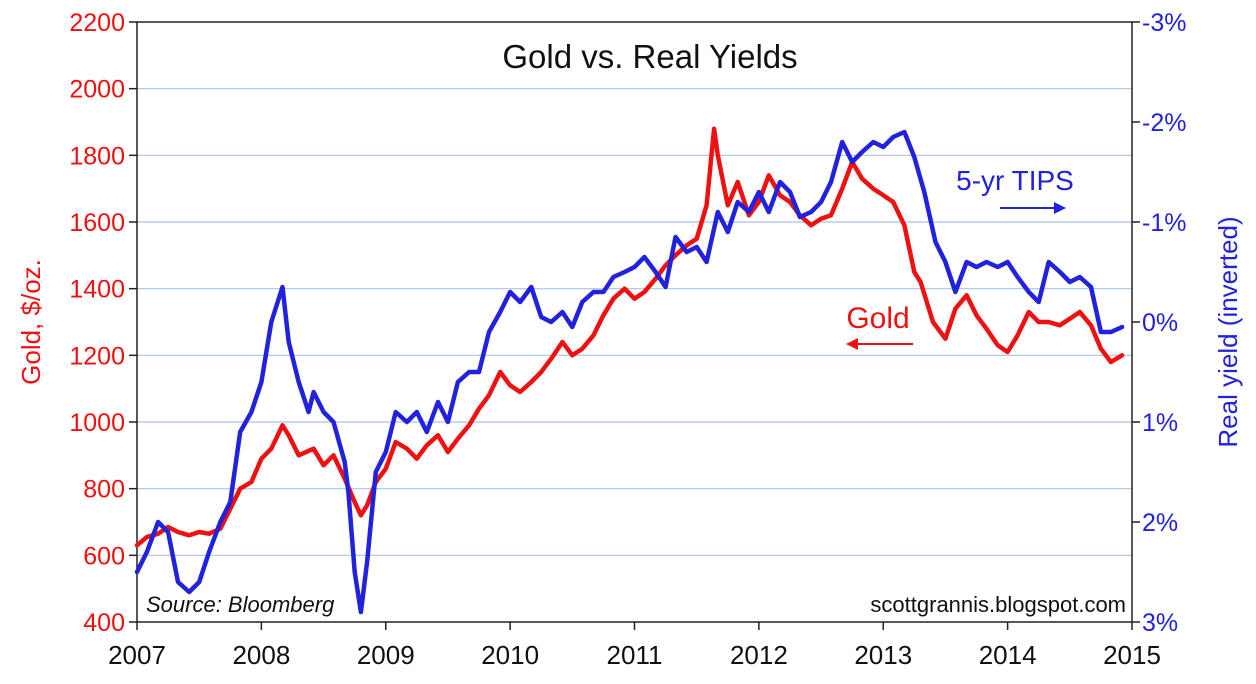 The image size is (1256, 684). What do you see at coordinates (883, 655) in the screenshot?
I see `x-tick-label: 2013` at bounding box center [883, 655].